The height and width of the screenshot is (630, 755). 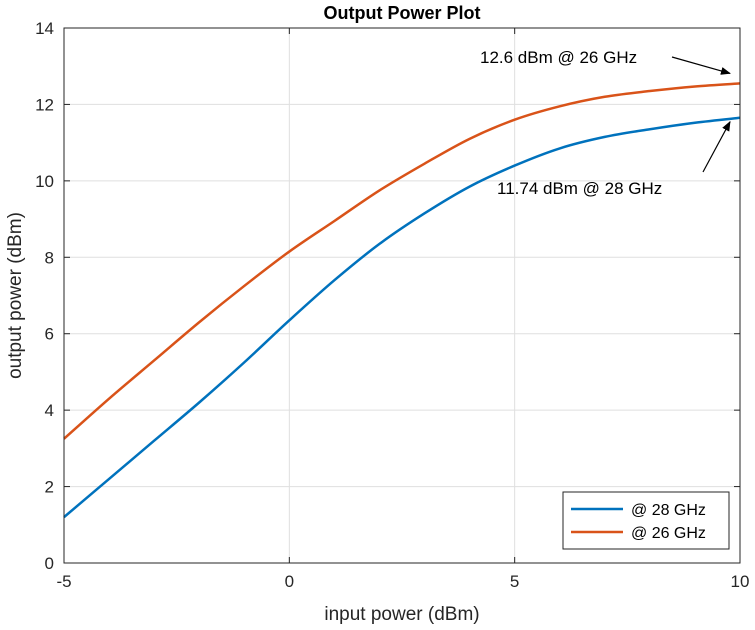 What do you see at coordinates (49, 410) in the screenshot?
I see `y-tick-label: 4` at bounding box center [49, 410].